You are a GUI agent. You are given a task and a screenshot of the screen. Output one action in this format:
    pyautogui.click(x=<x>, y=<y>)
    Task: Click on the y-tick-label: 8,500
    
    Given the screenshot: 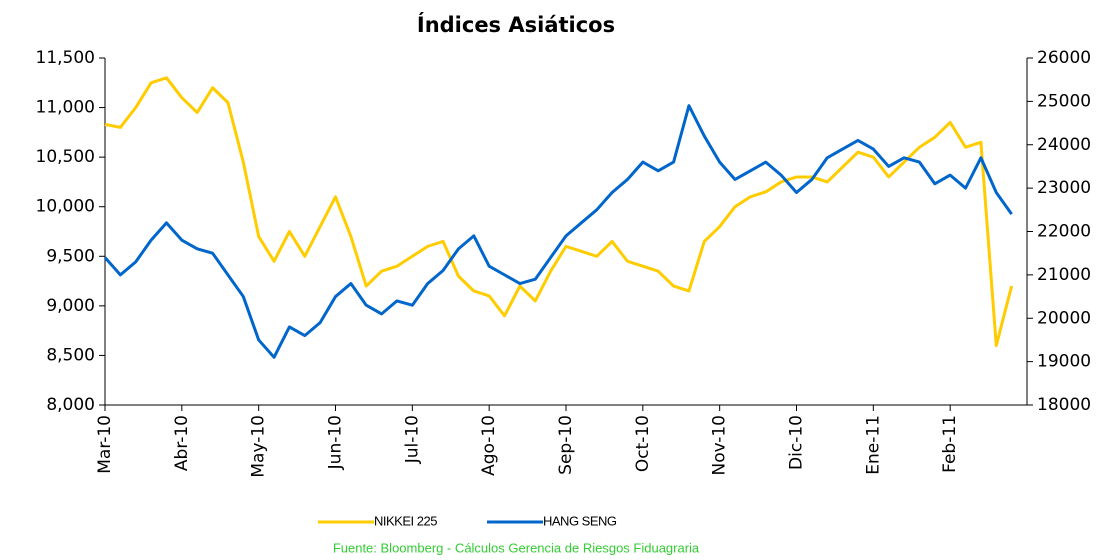 What is the action you would take?
    pyautogui.click(x=70, y=355)
    